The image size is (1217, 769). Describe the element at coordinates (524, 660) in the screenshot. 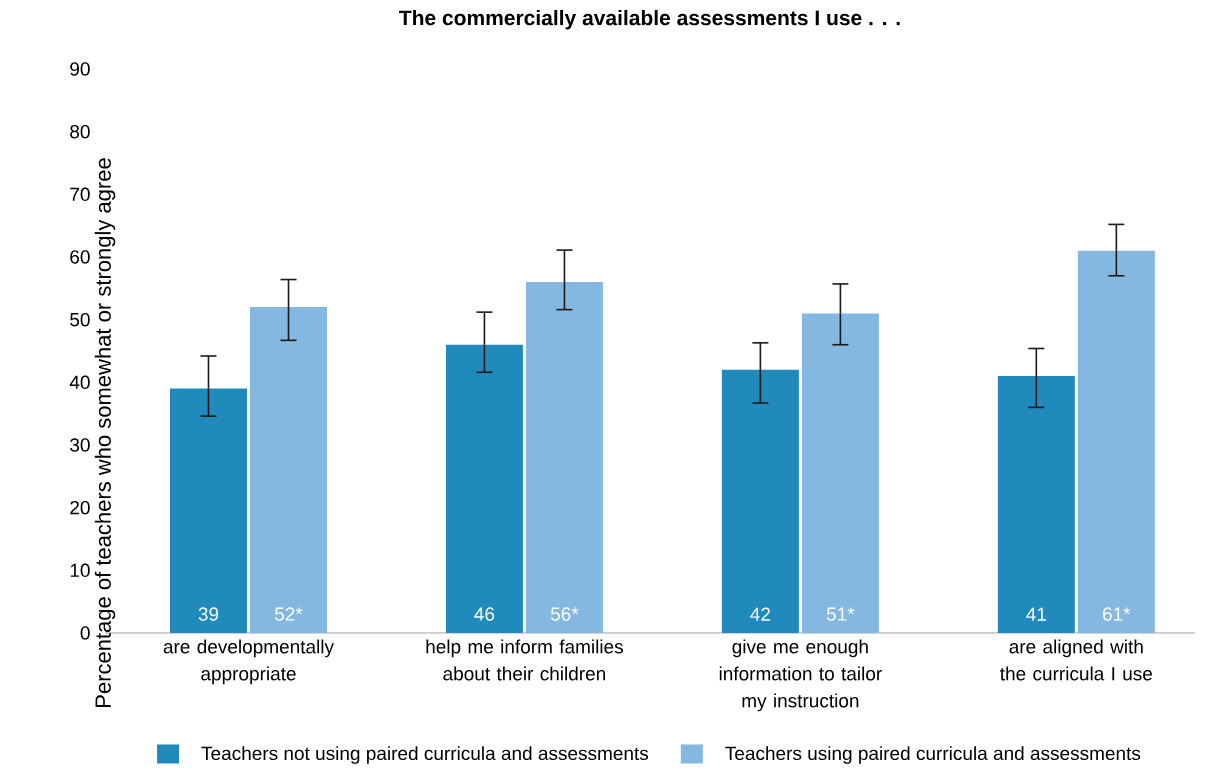

I see `x-tick-label: help me inform families about their children` at that location.